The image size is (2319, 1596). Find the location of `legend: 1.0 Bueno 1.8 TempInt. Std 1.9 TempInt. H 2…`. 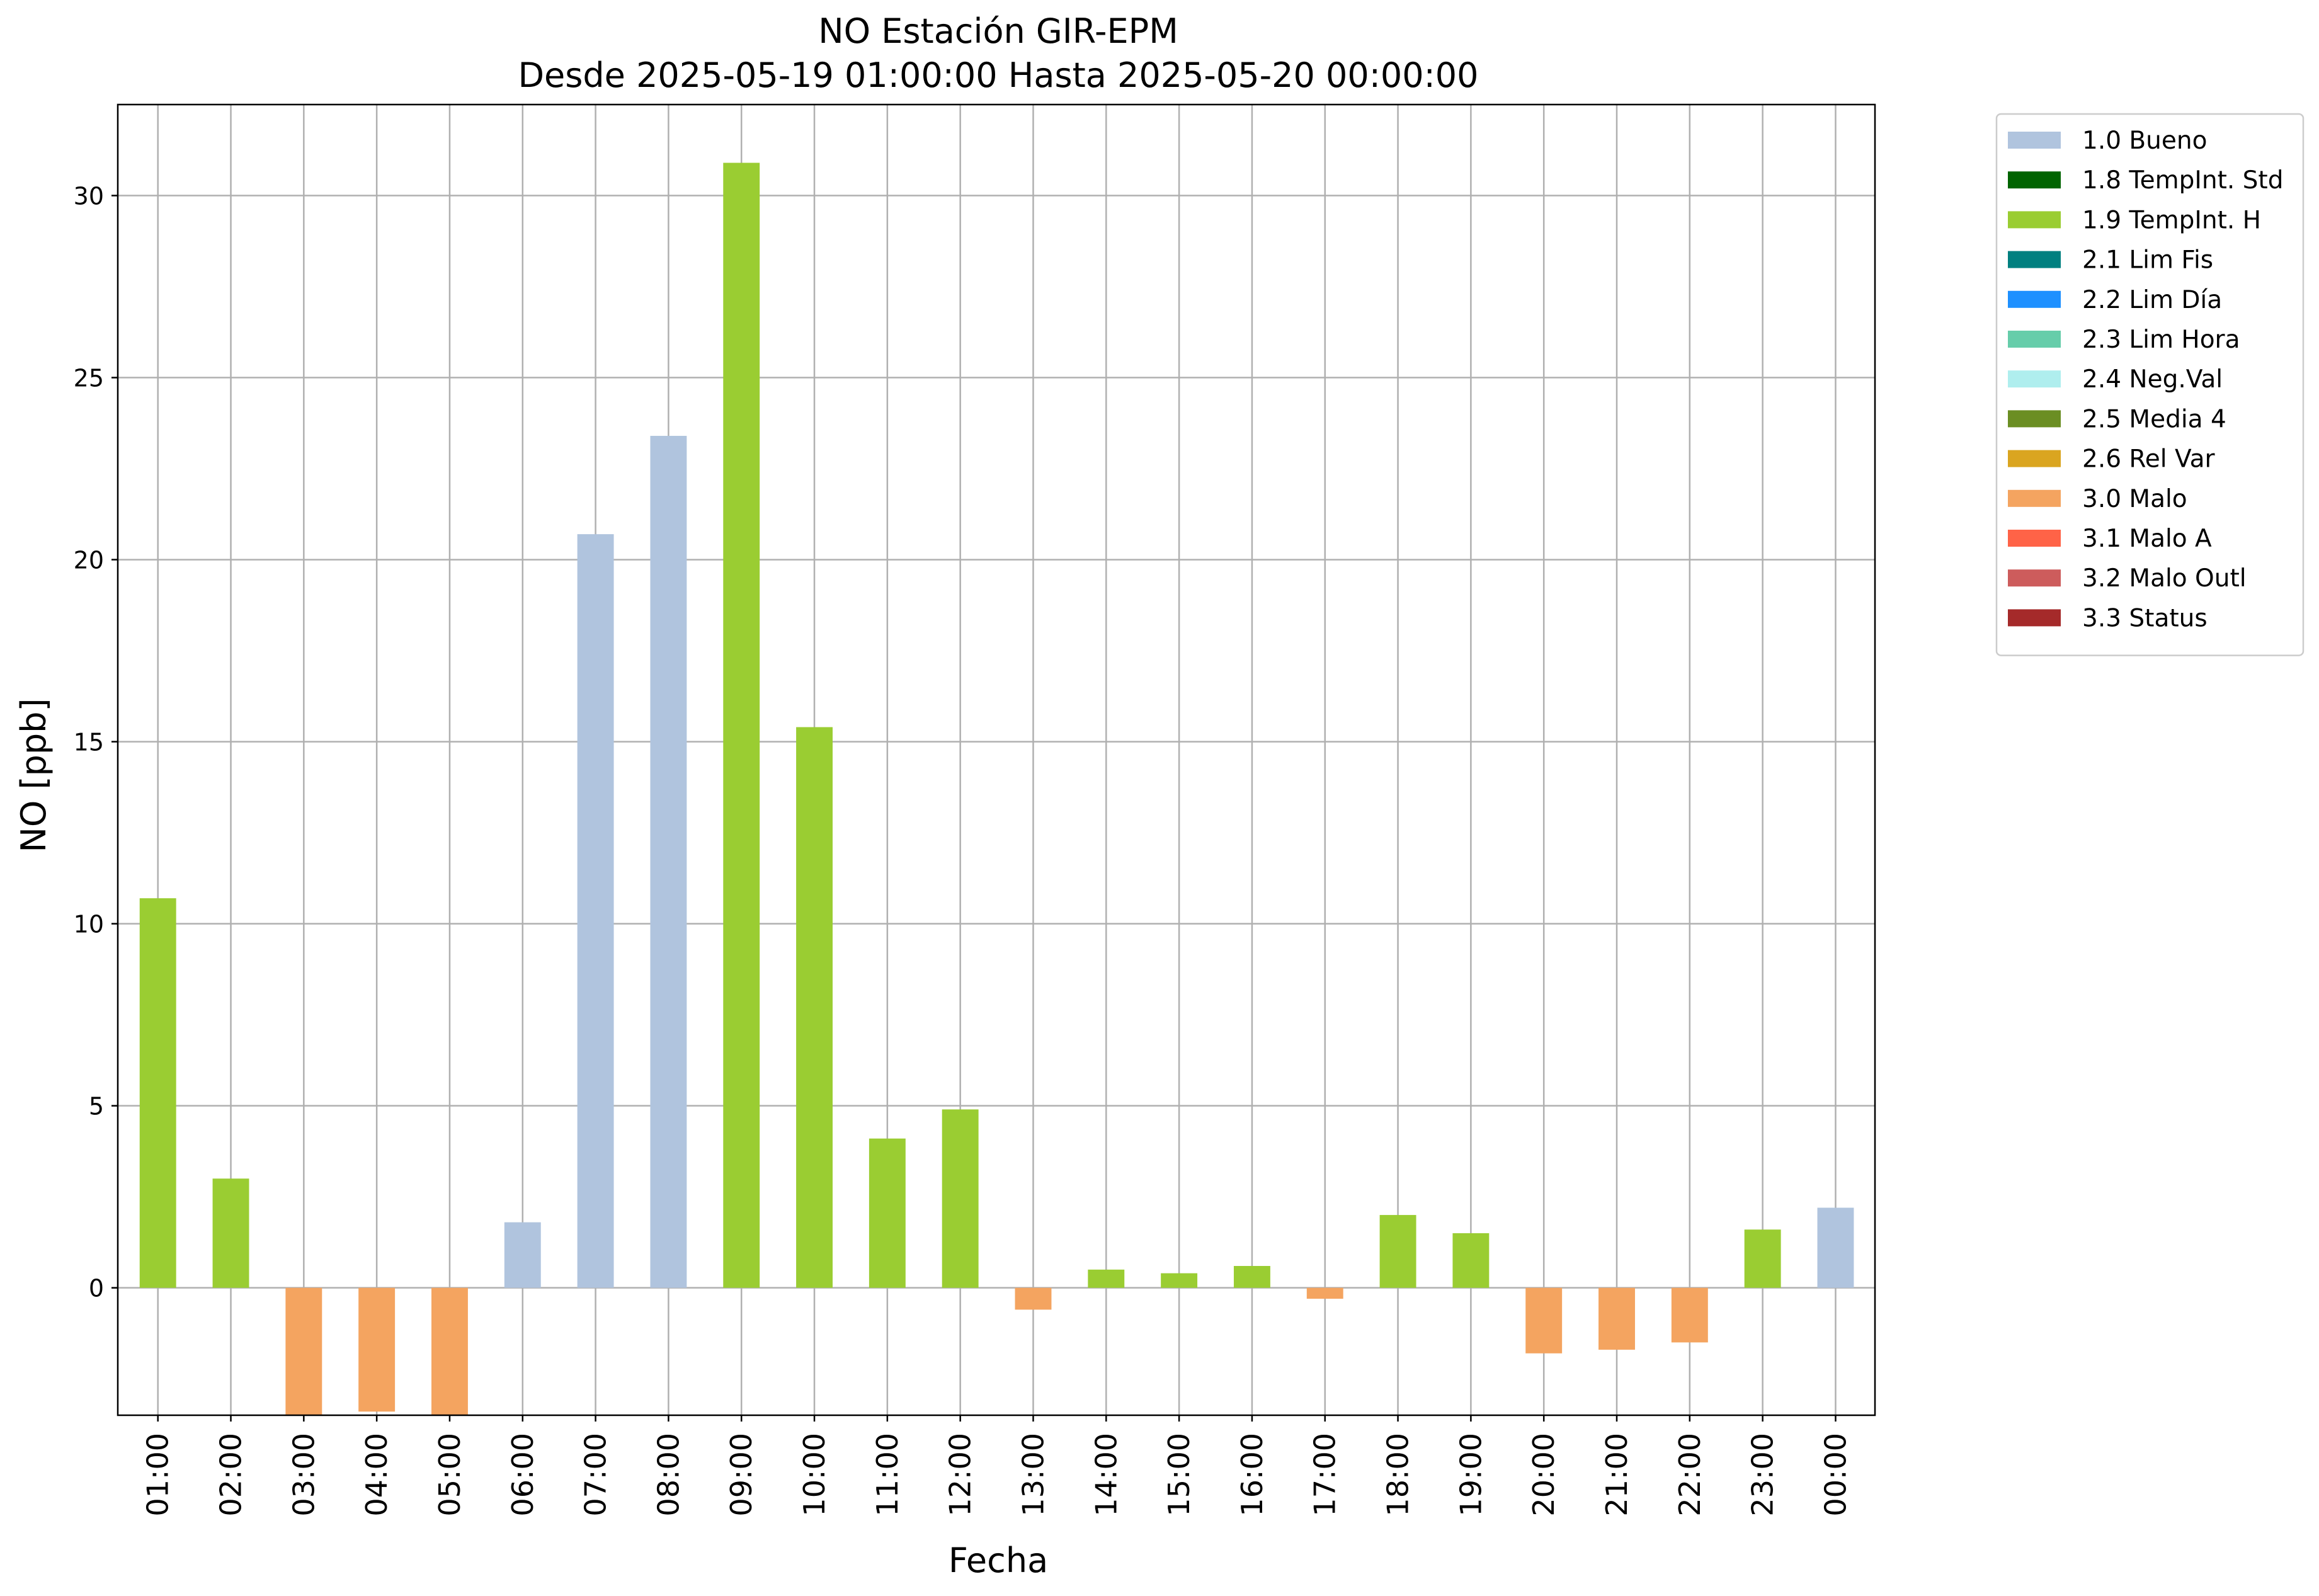

legend: 1.0 Bueno 1.8 TempInt. Std 1.9 TempInt. H 2… is located at coordinates (2150, 384).